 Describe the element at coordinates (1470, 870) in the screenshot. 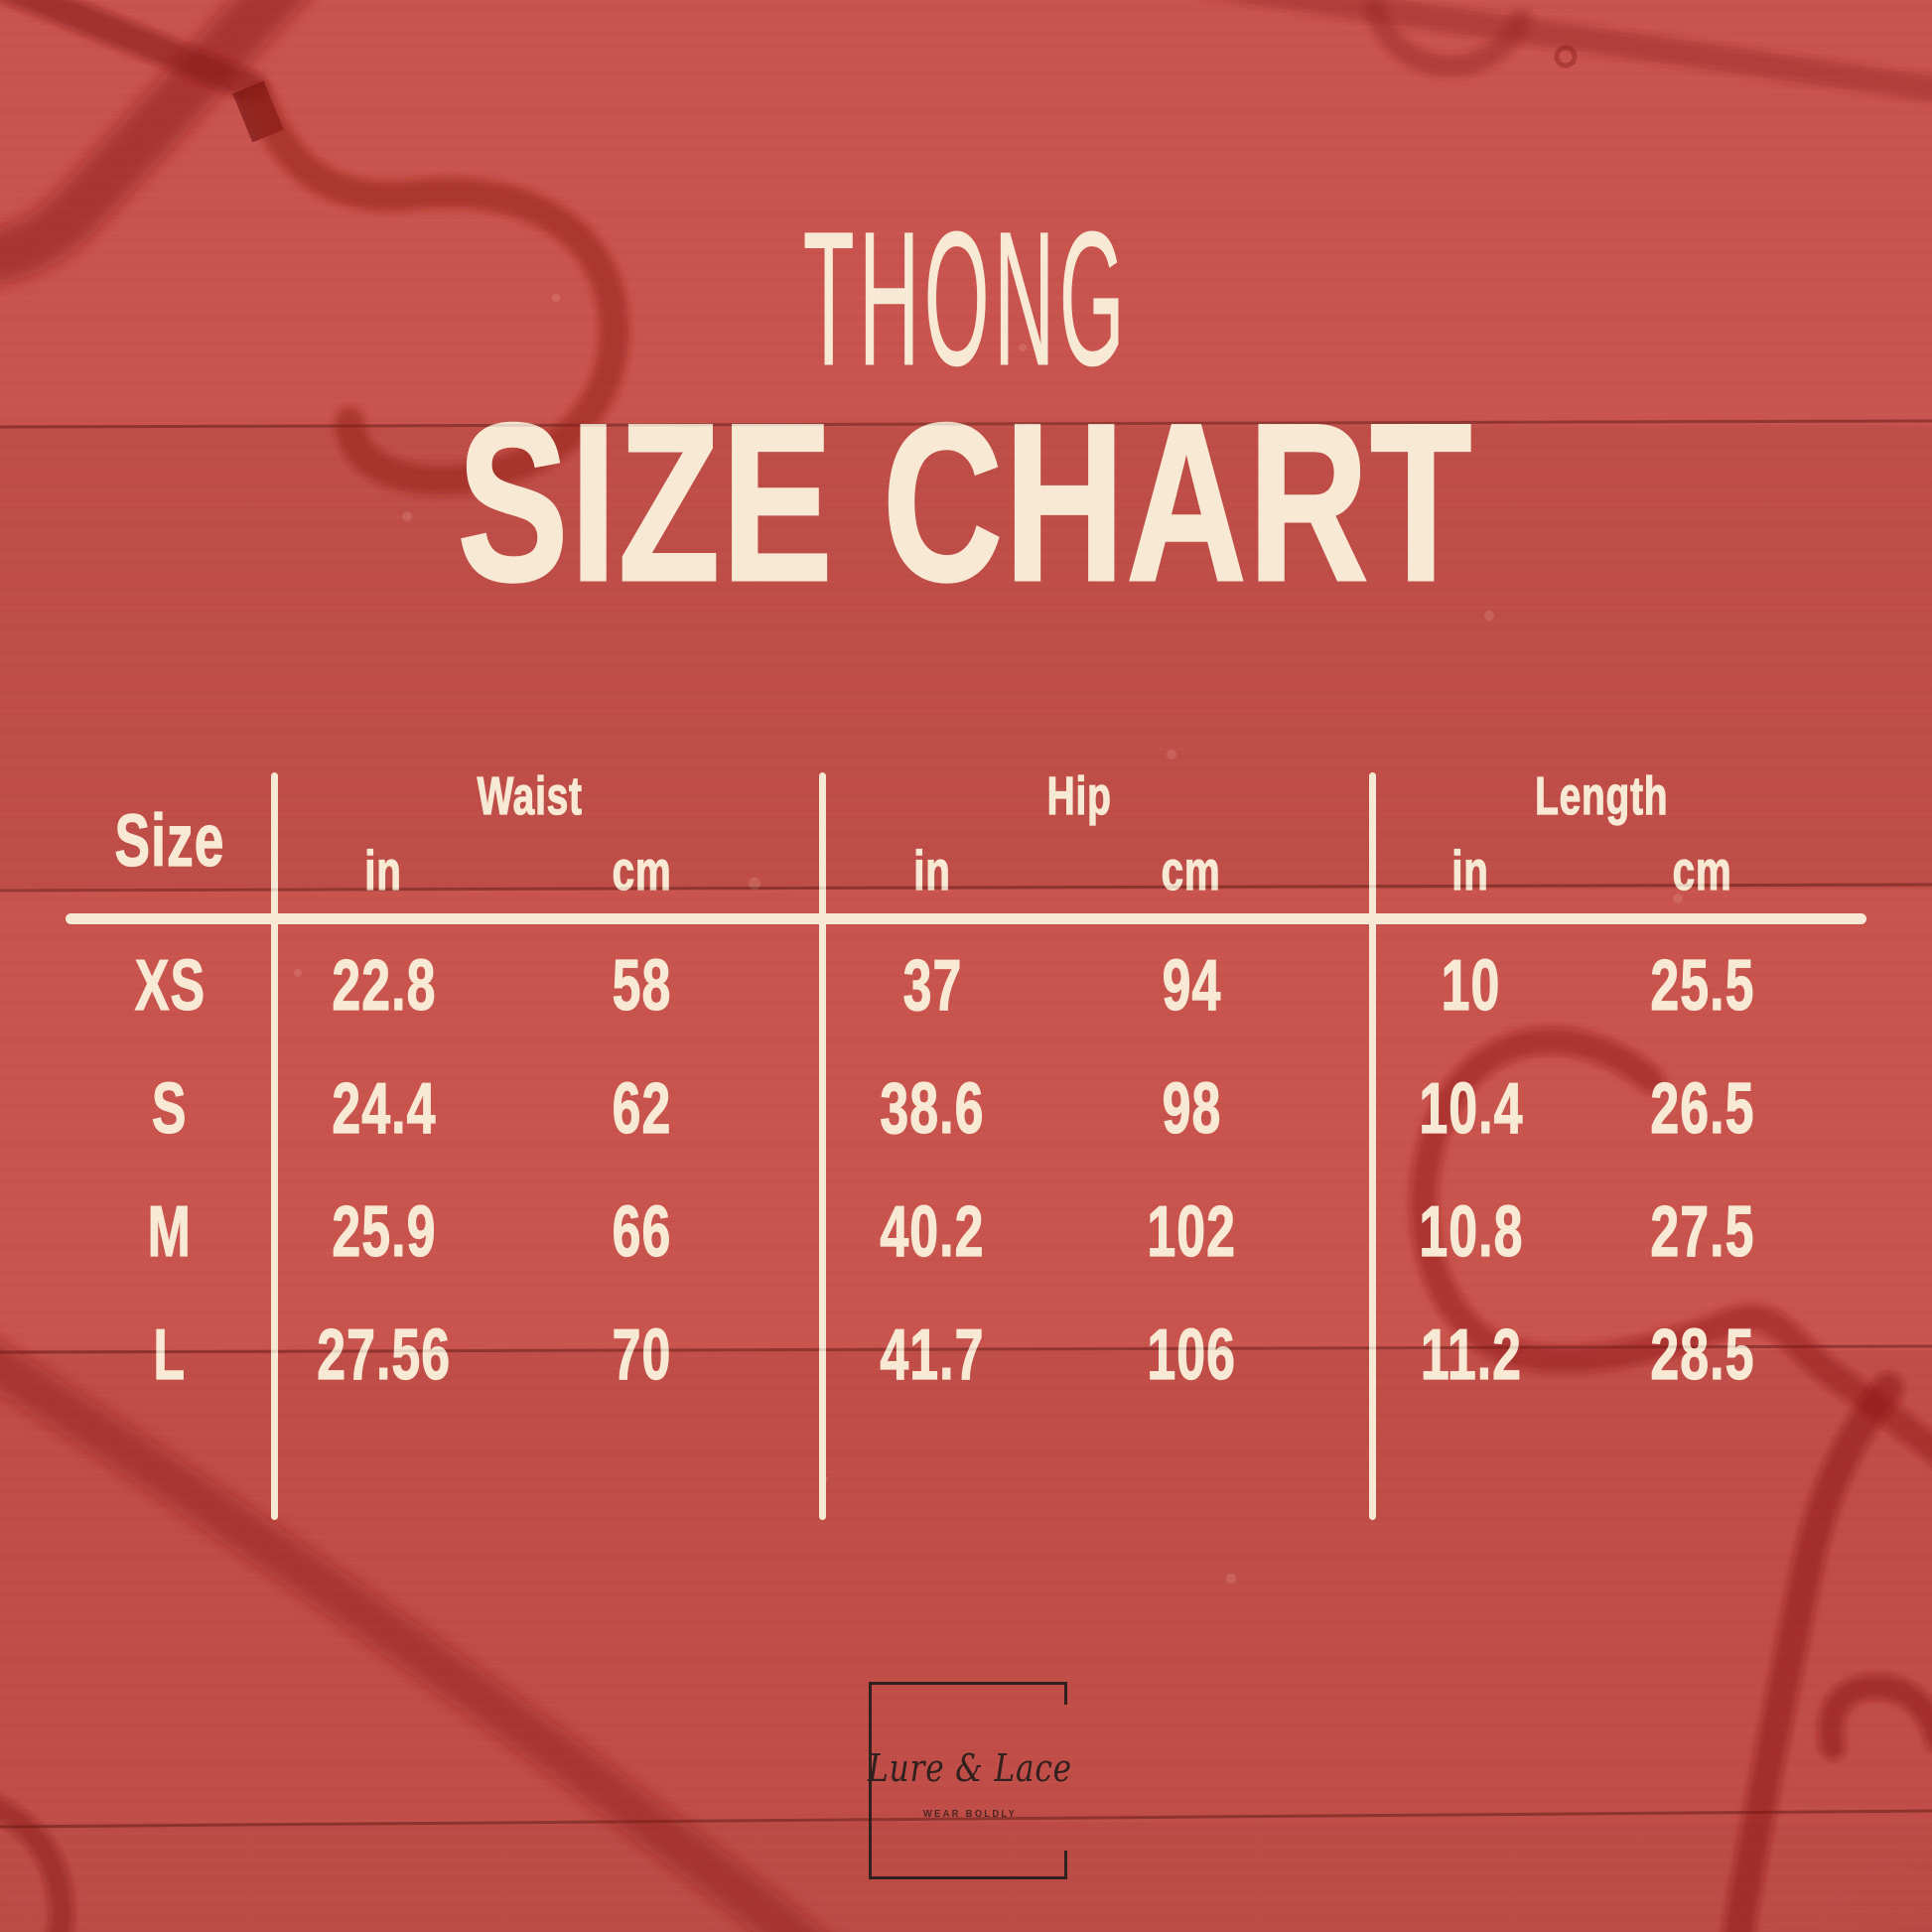

I see `length-in-header: in` at that location.